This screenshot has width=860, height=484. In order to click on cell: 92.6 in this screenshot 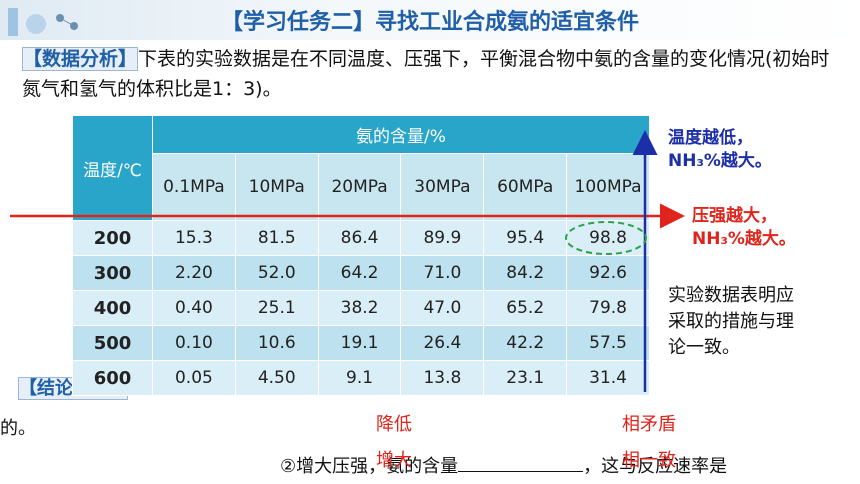, I will do `click(608, 273)`.